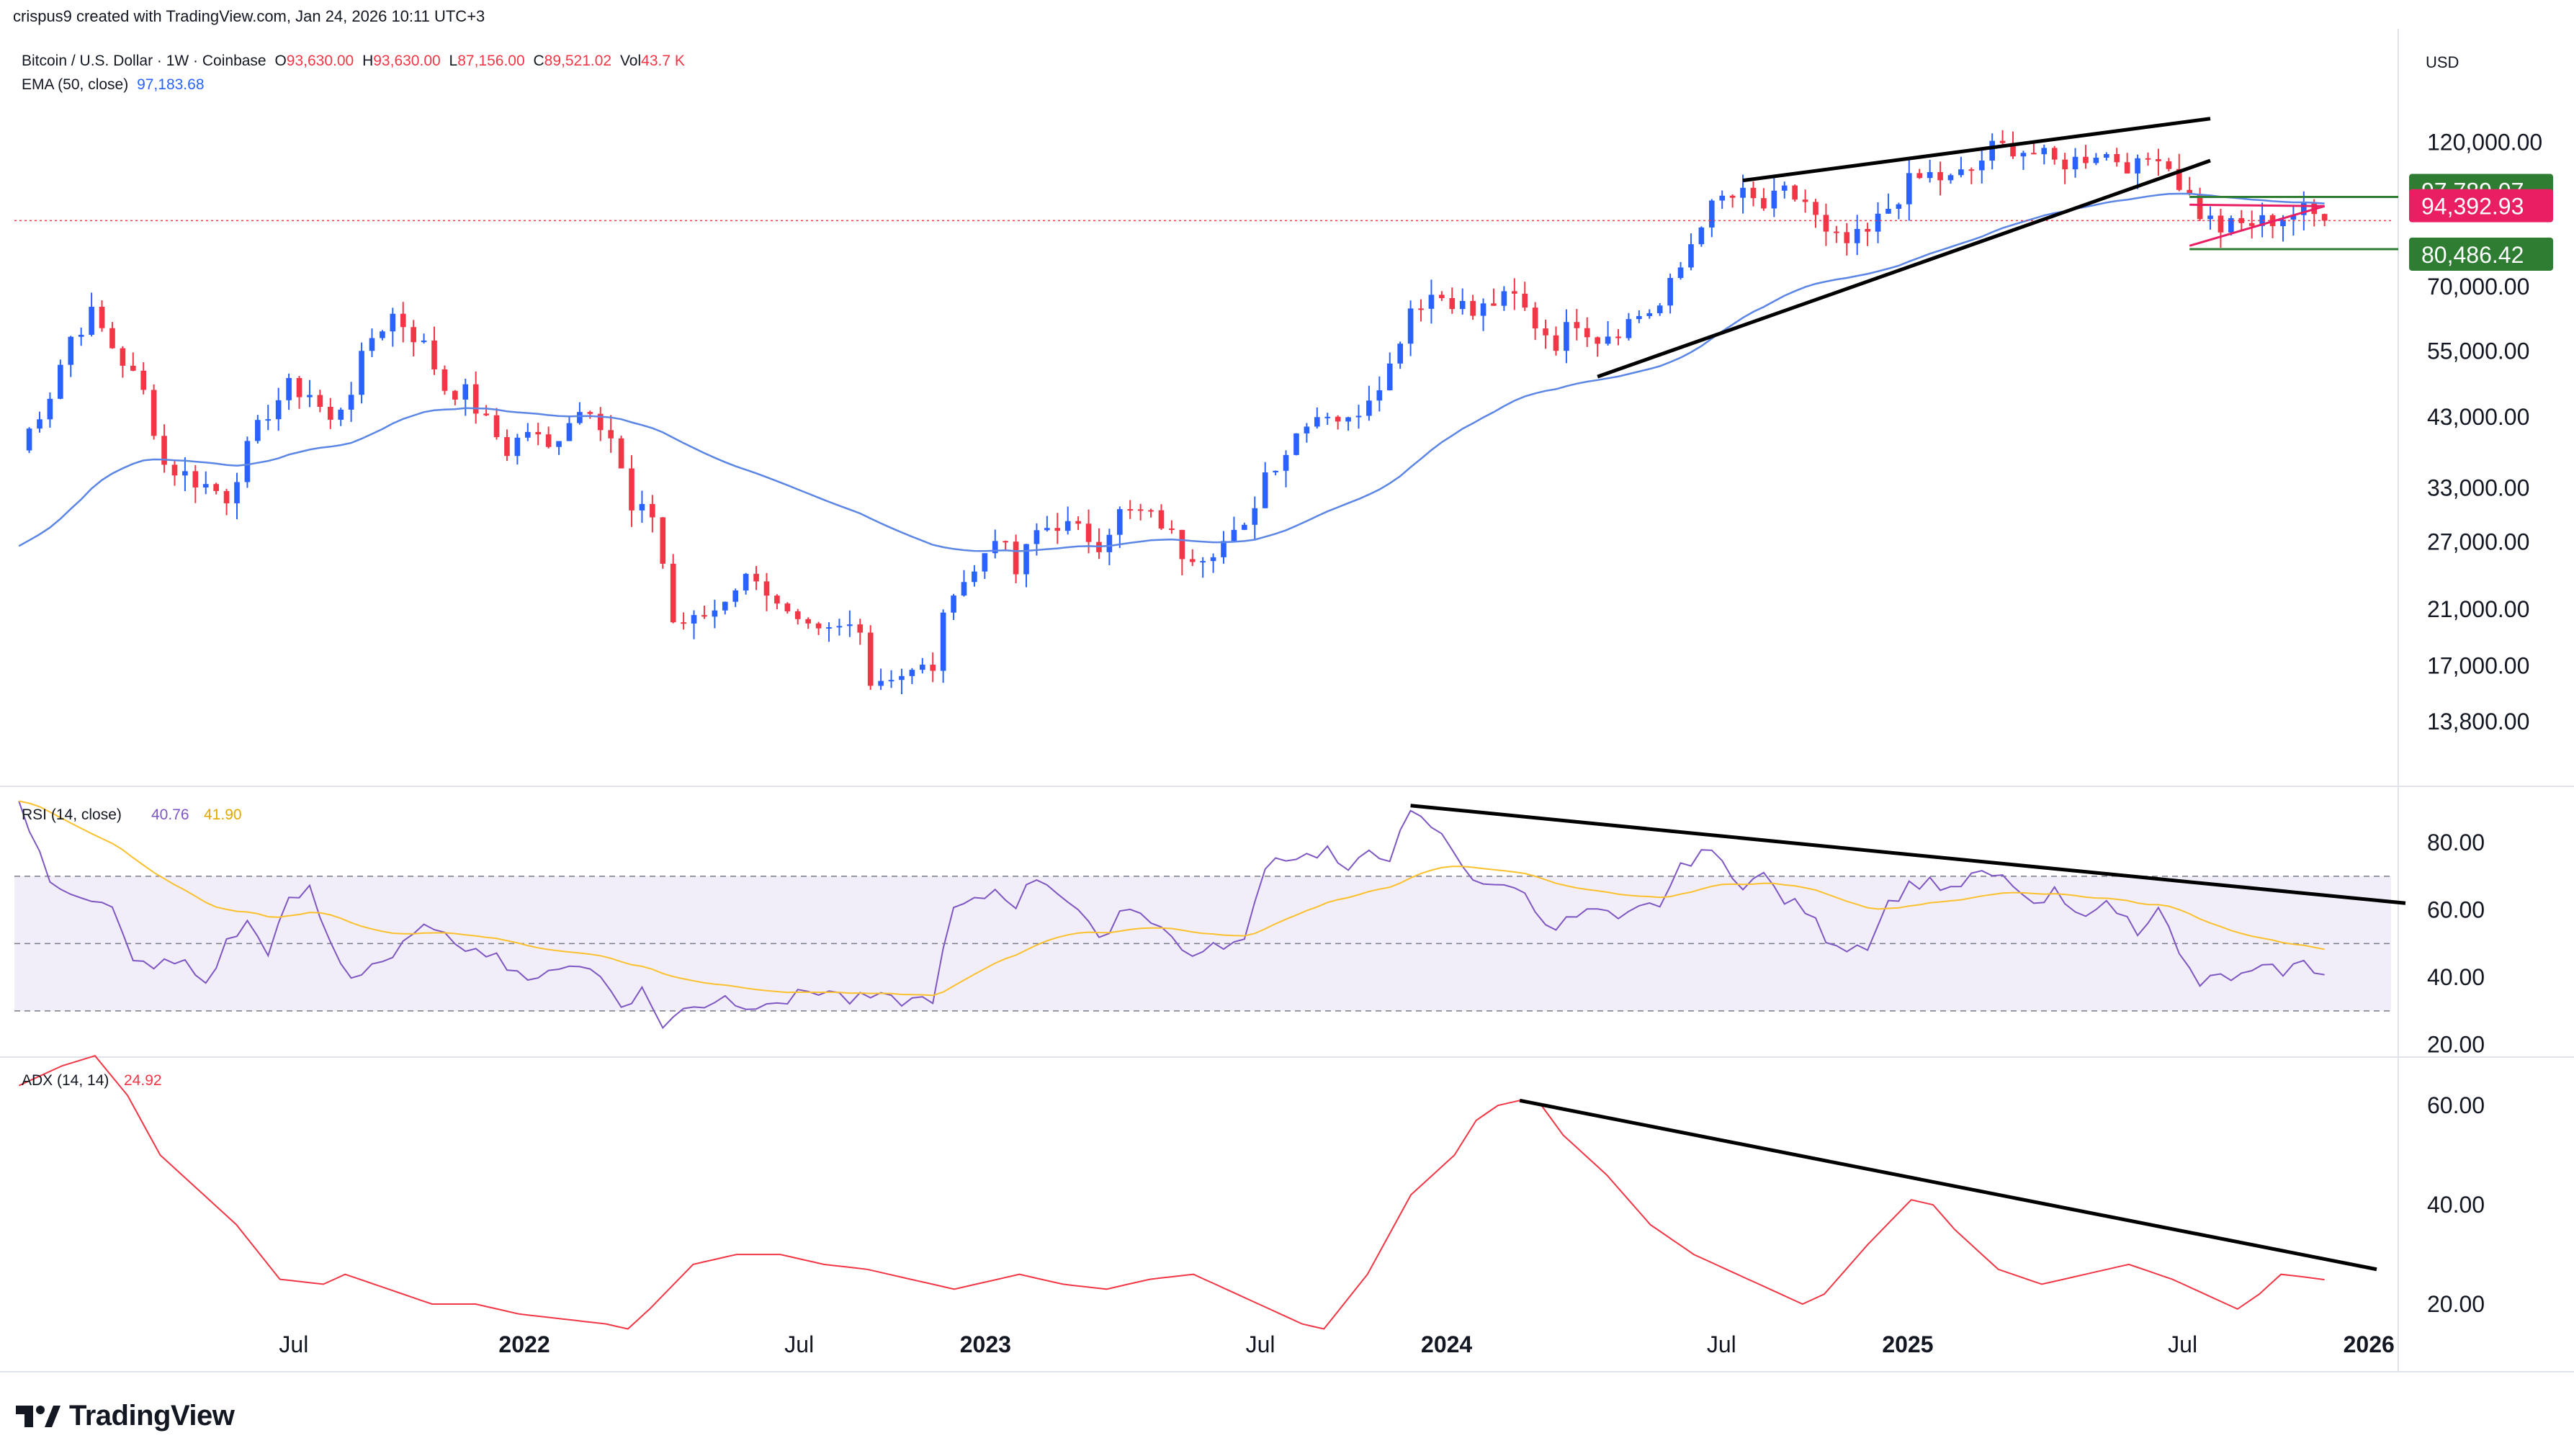 This screenshot has width=2574, height=1456. Describe the element at coordinates (2472, 207) in the screenshot. I see `price-tag-label: 94,392.93` at that location.